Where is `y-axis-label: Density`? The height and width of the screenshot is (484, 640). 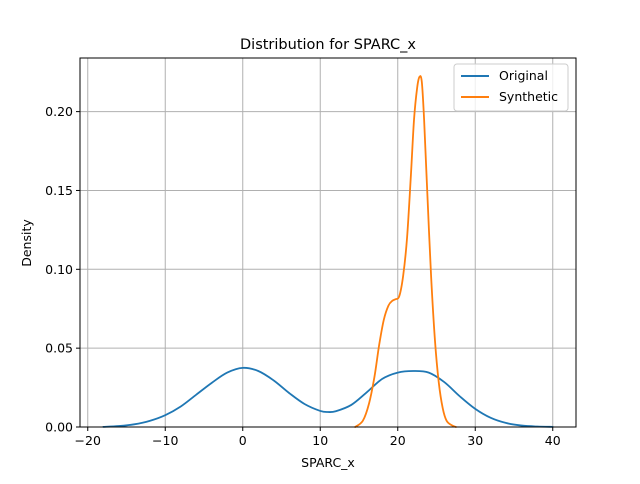
y-axis-label: Density is located at coordinates (26, 243).